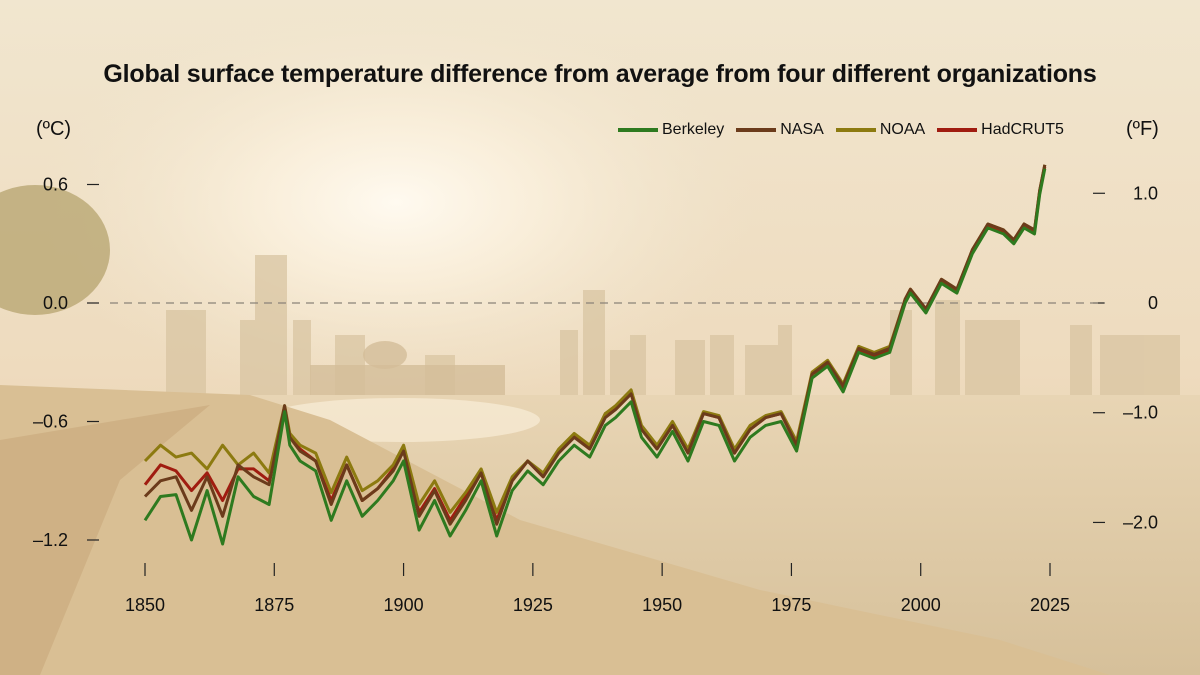 The image size is (1200, 675). Describe the element at coordinates (1145, 193) in the screenshot. I see `right-tick-label: 1.0` at that location.